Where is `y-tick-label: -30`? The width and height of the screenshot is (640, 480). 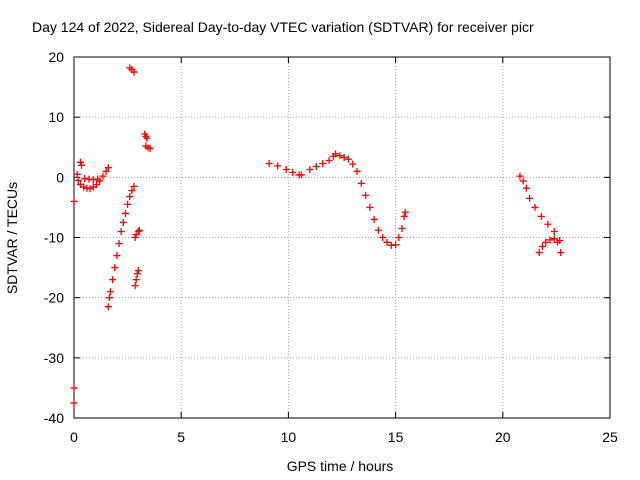
y-tick-label: -30 is located at coordinates (54, 358).